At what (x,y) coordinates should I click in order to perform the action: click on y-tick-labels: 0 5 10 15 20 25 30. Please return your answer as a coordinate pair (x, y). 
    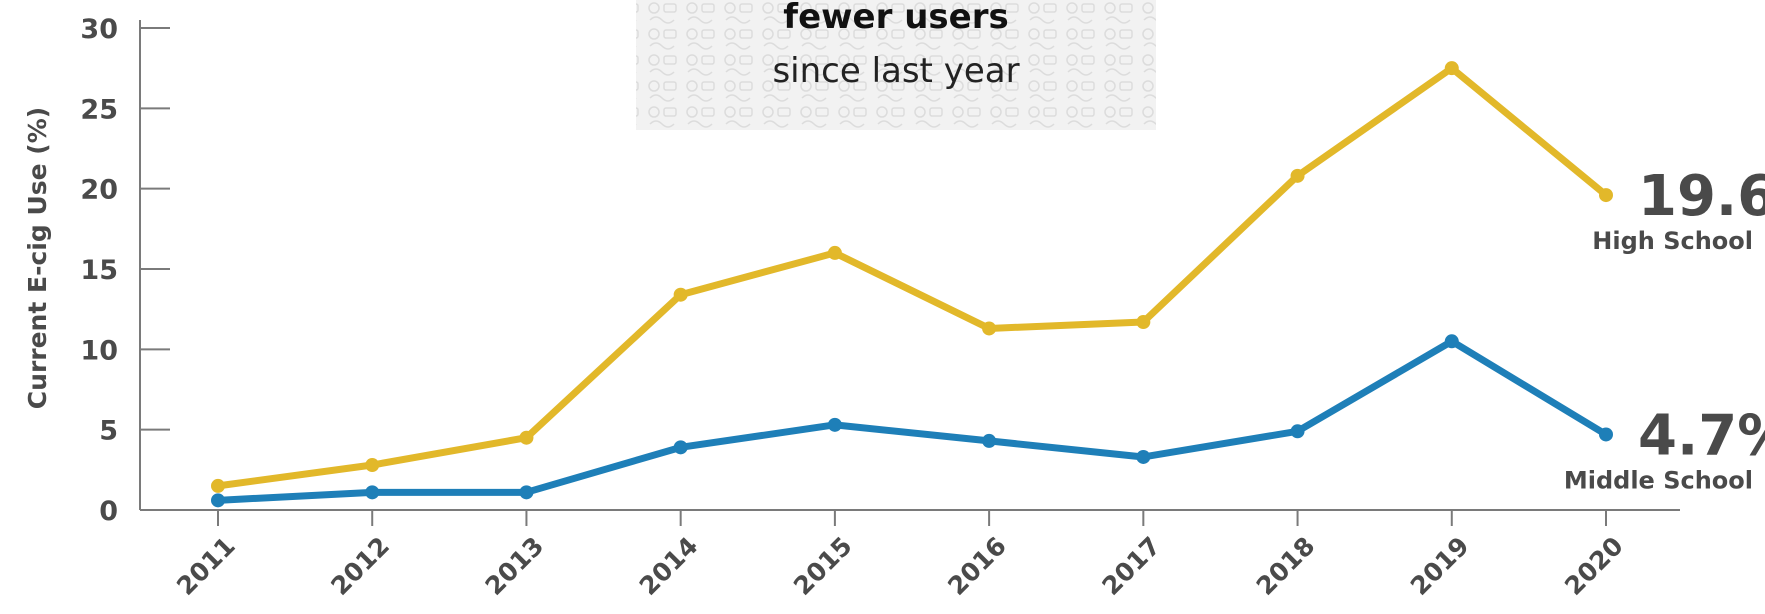
    Looking at the image, I should click on (125, 270).